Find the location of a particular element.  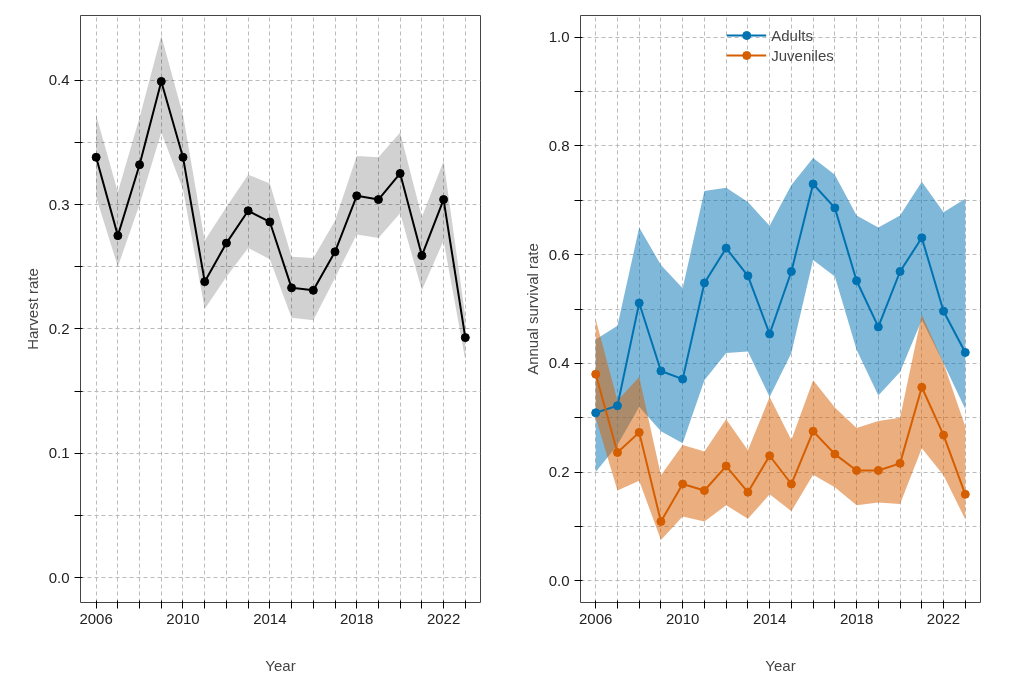

y-axis-title: Harvest rate is located at coordinates (32, 309).